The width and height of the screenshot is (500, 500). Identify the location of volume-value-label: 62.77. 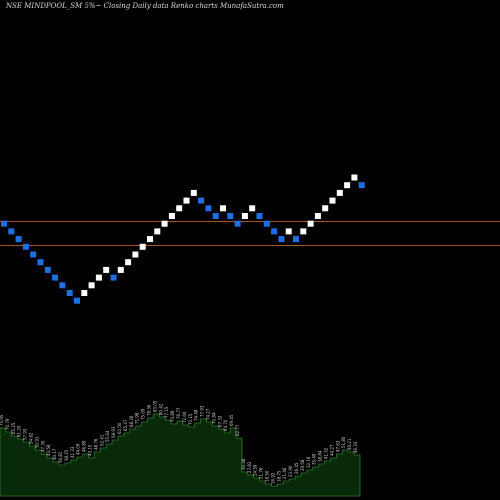
(237, 430).